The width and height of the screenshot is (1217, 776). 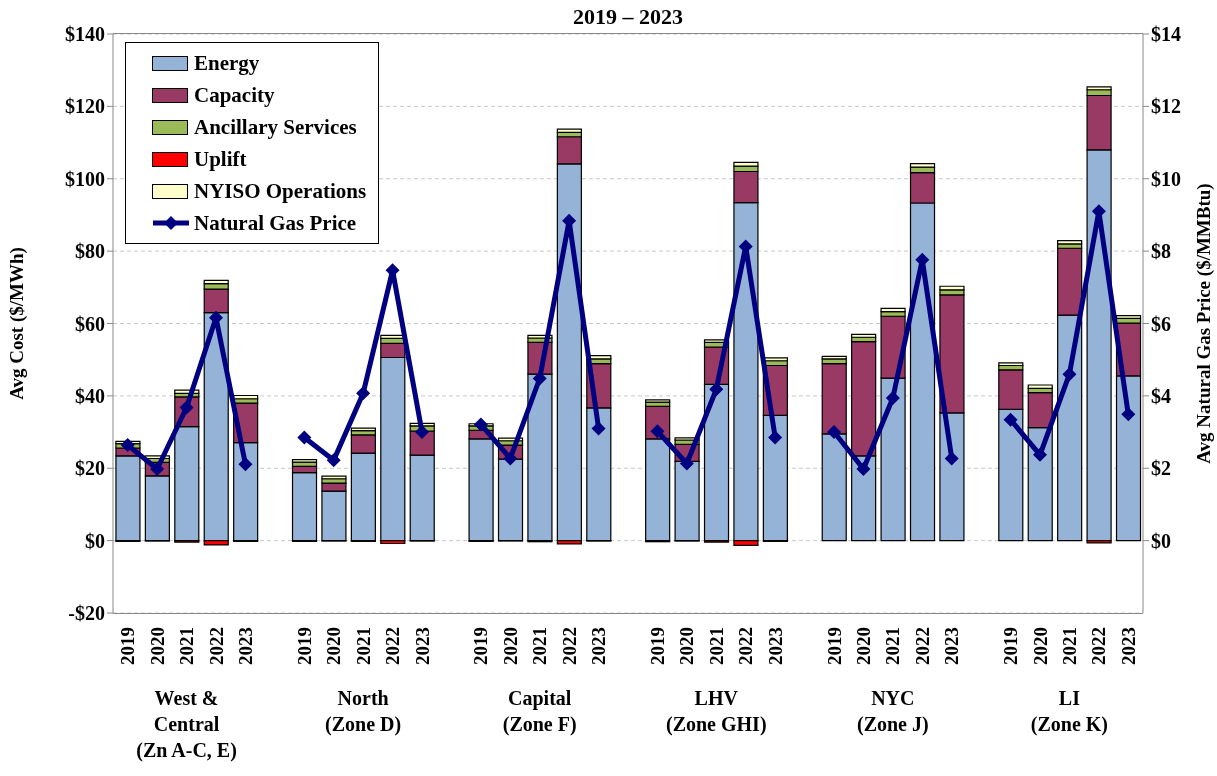 I want to click on text: West & Central (Zn A-C, E), so click(x=186, y=724).